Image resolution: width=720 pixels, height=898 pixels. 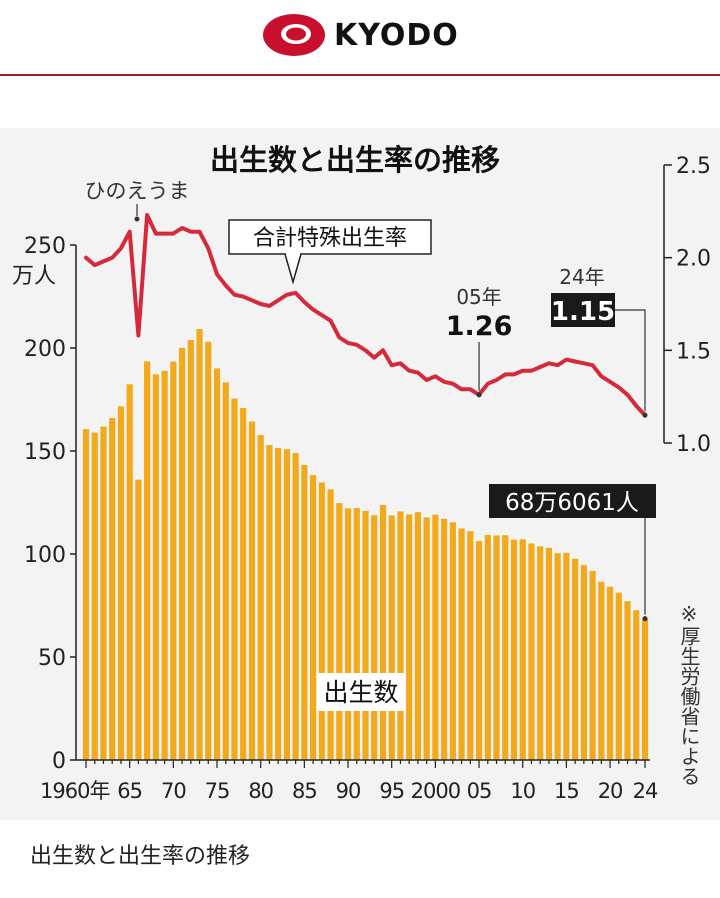 I want to click on births-bar-1968, so click(x=155, y=567).